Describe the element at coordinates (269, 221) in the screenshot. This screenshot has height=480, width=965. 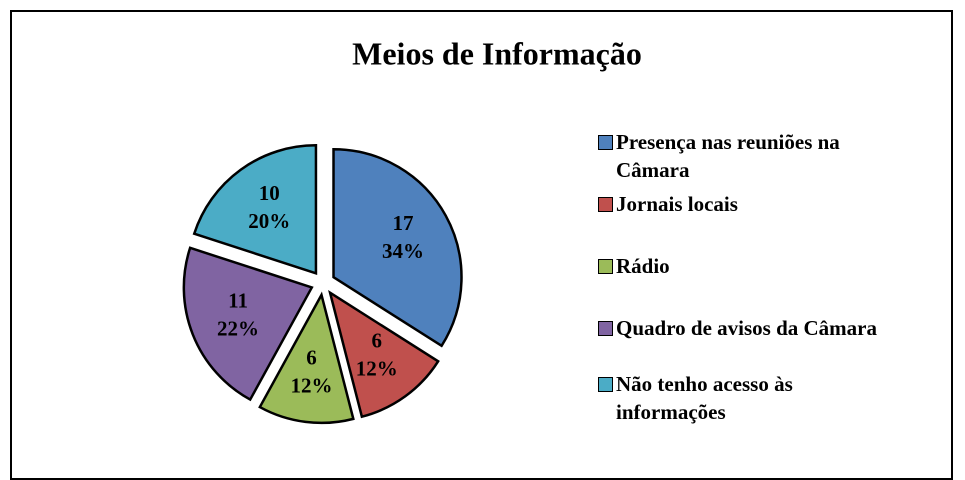
I see `data-label-percent: 20%` at that location.